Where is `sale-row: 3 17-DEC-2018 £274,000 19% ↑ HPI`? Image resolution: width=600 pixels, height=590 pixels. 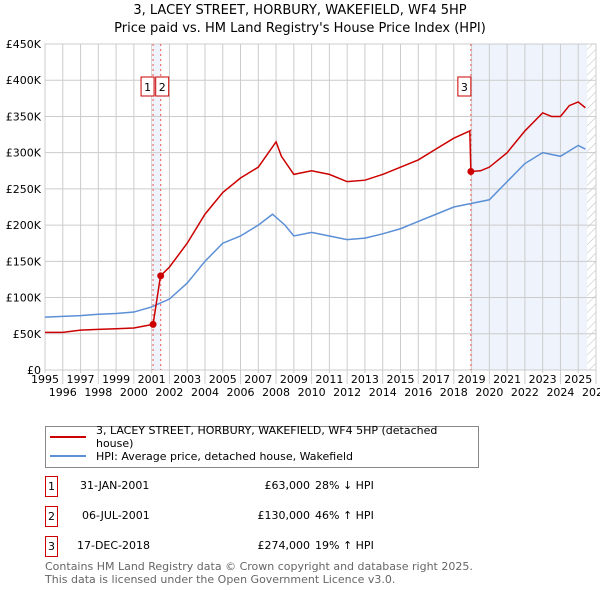
sale-row: 3 17-DEC-2018 £274,000 19% ↑ HPI is located at coordinates (245, 546).